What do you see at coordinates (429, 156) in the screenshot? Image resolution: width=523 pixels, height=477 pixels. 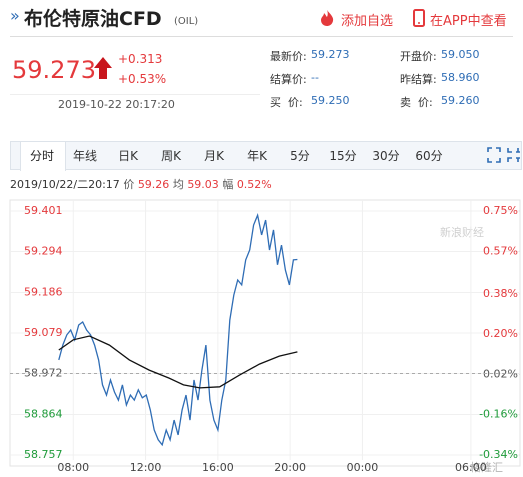 I see `tab: 60分` at bounding box center [429, 156].